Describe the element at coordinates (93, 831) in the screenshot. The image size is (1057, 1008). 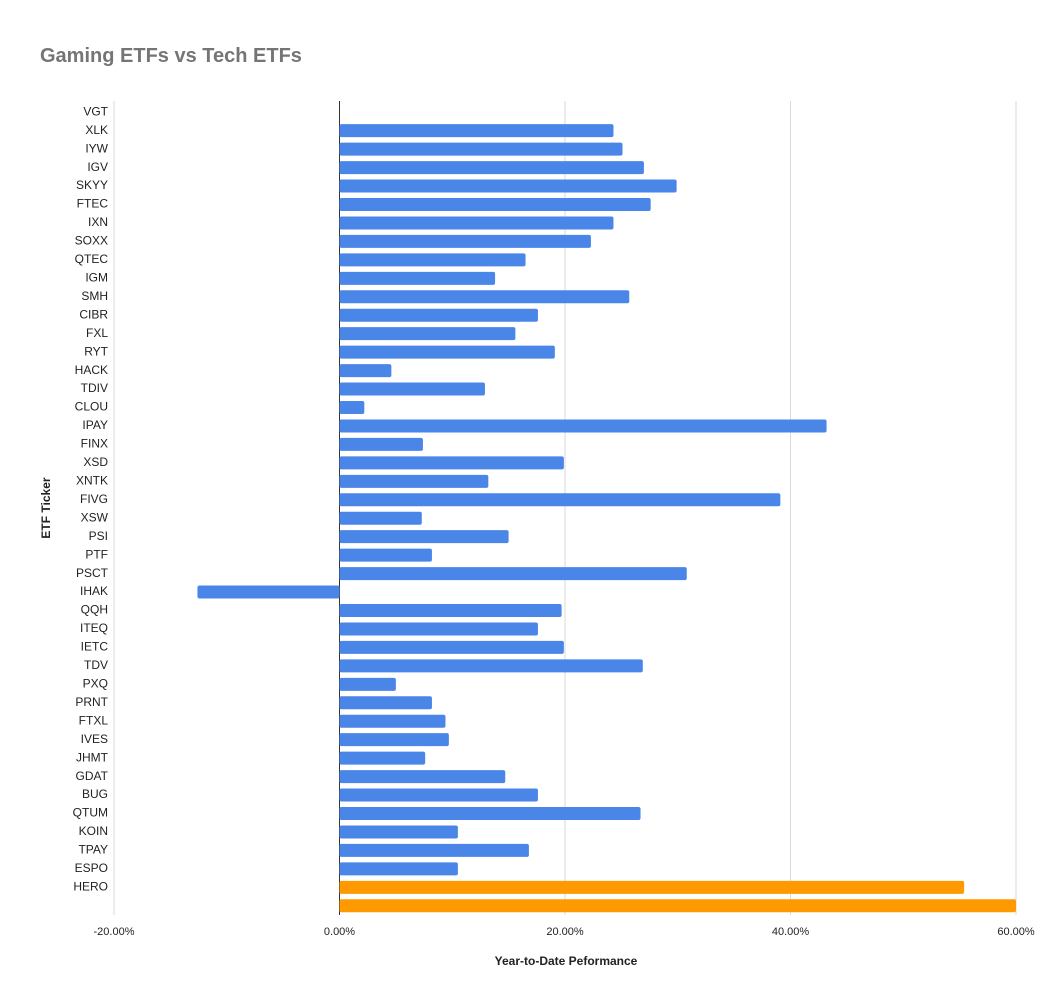
I see `y-tick-label: KOIN` at that location.